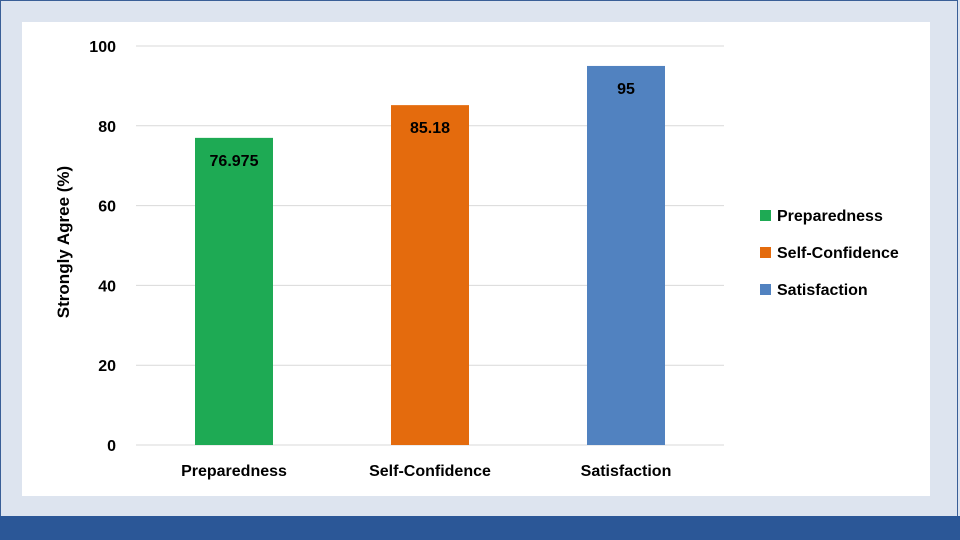 This screenshot has width=960, height=540. What do you see at coordinates (63, 242) in the screenshot?
I see `y-axis-label: Strongly Agree (%)` at bounding box center [63, 242].